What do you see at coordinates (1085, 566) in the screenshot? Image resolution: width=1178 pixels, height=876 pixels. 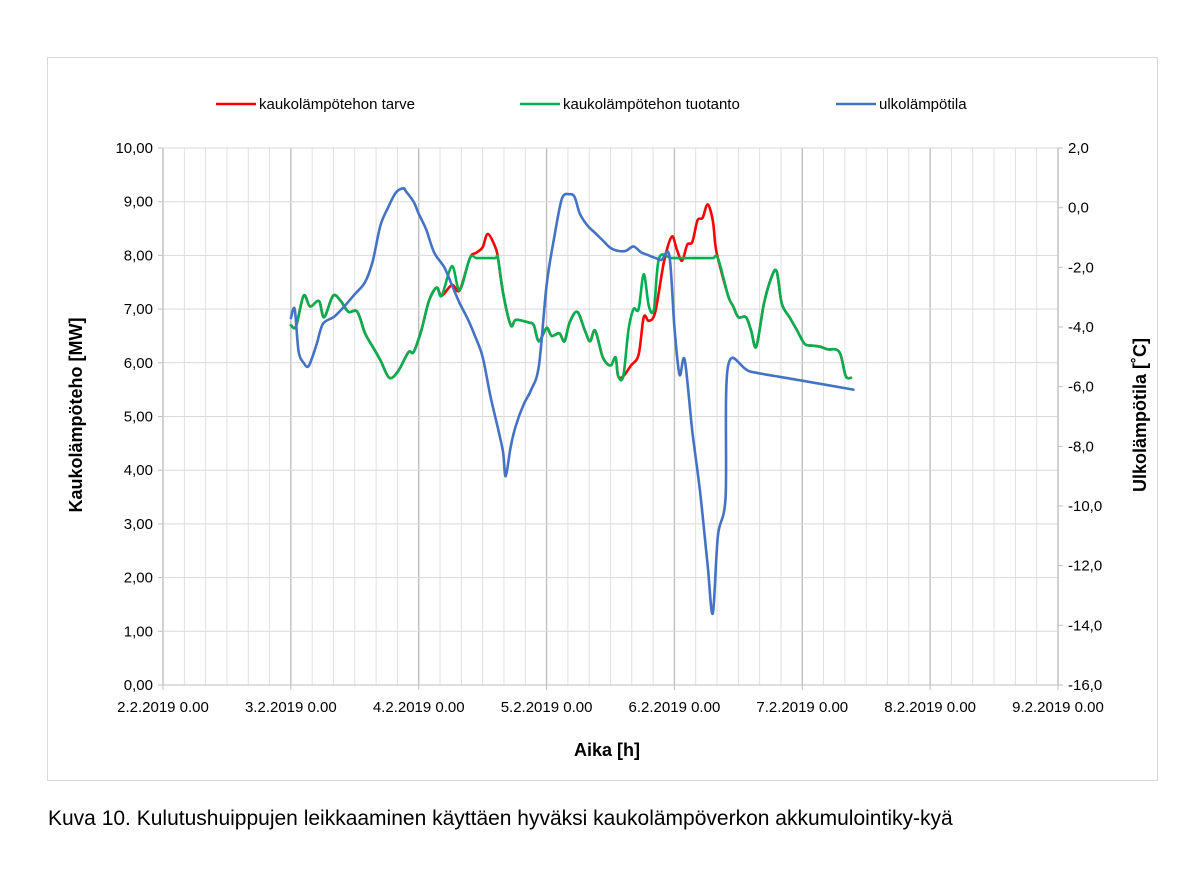 I see `right-y-tick-label: -12,0` at bounding box center [1085, 566].